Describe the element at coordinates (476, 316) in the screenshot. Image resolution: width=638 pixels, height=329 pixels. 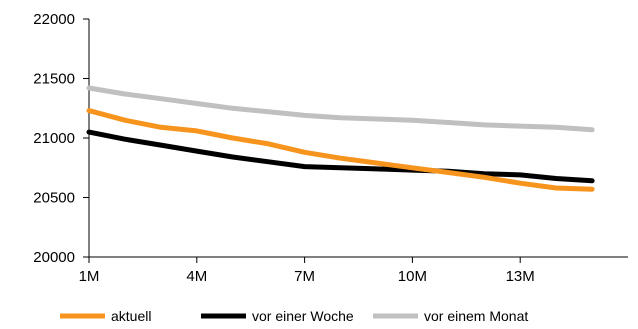
I see `legend-label-2: vor einem Monat` at that location.